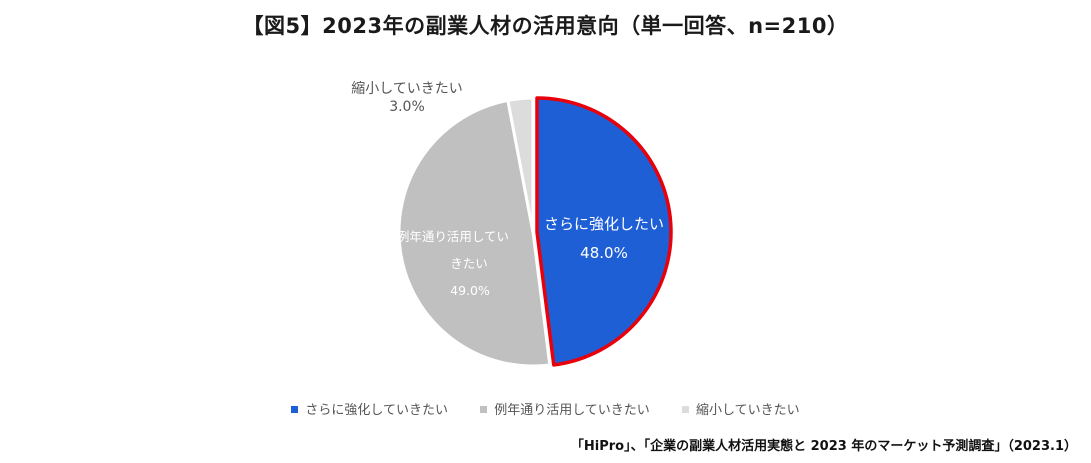  Describe the element at coordinates (470, 290) in the screenshot. I see `data-label-as-usual-value: 49.0%` at that location.